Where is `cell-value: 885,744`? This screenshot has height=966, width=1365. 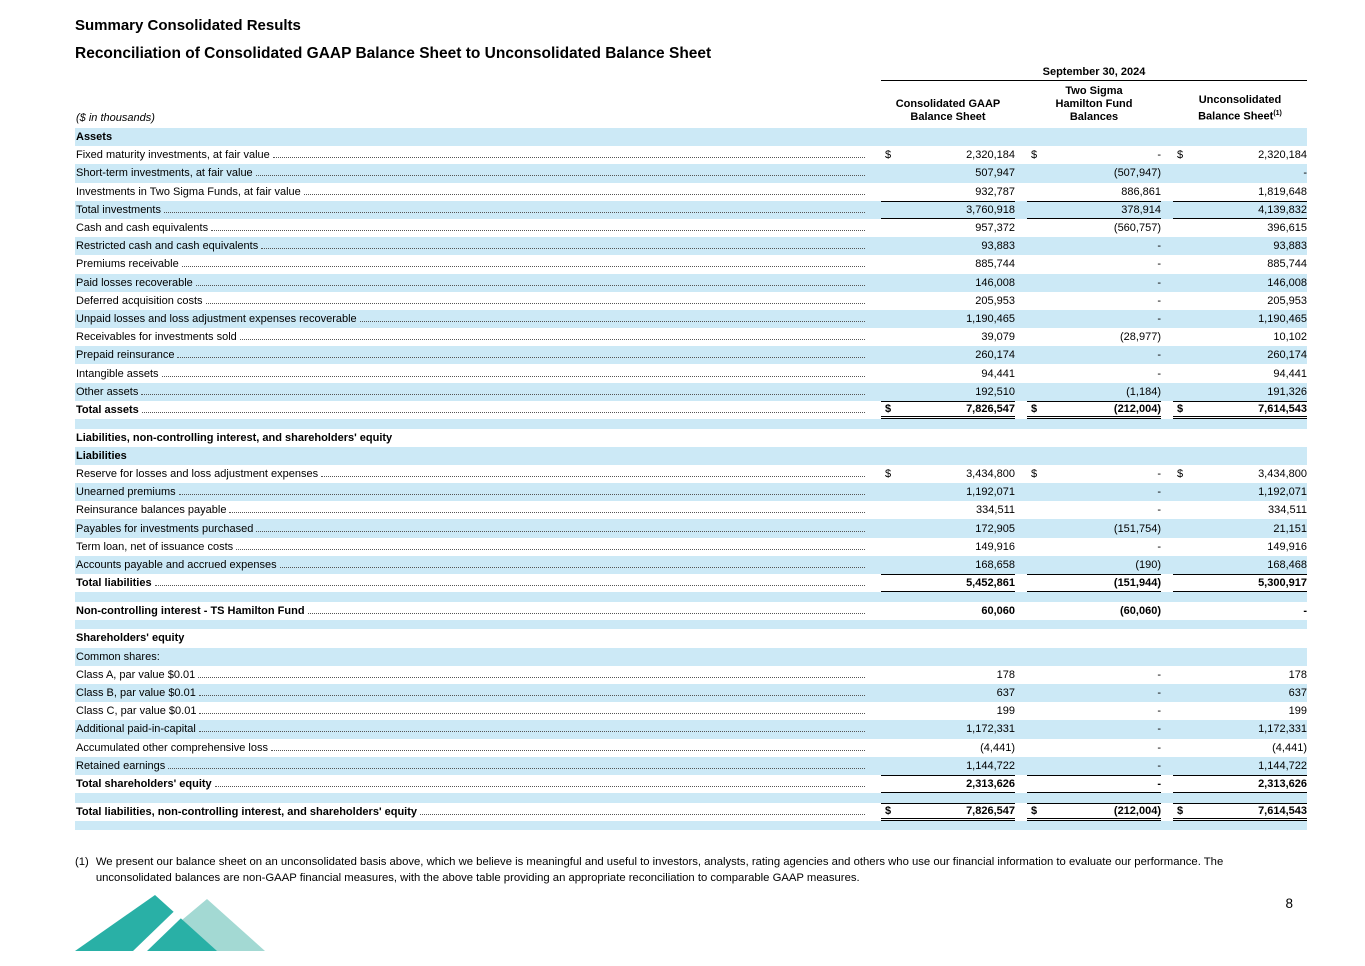 cell-value: 885,744 is located at coordinates (1287, 264).